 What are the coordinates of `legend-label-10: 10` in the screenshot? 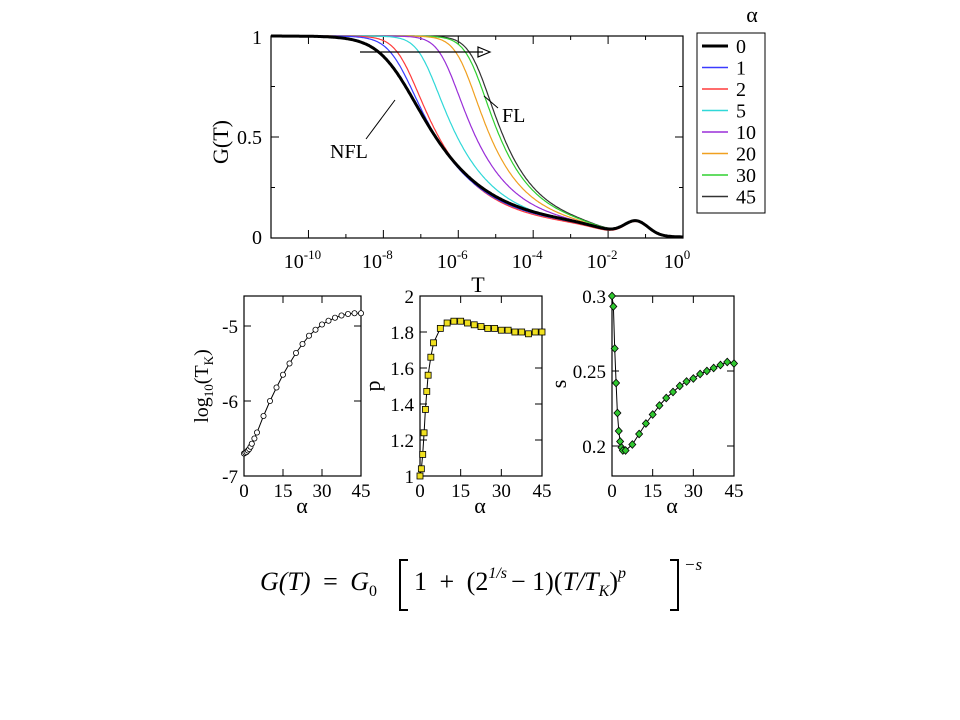 It's located at (746, 133).